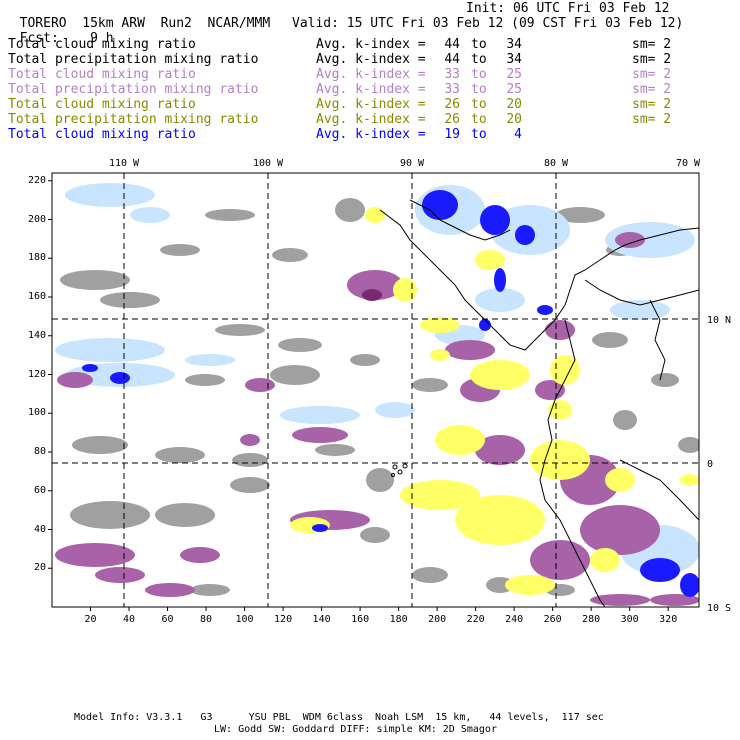 The width and height of the screenshot is (740, 740). Describe the element at coordinates (36, 335) in the screenshot. I see `left-y-label: 140` at that location.